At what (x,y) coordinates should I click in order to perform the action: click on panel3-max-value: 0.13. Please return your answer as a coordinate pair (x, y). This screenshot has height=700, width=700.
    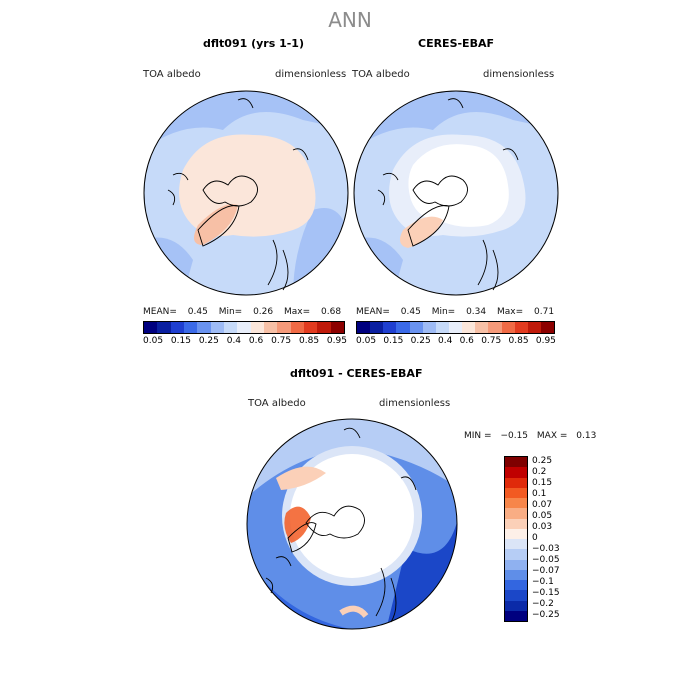
    Looking at the image, I should click on (586, 436).